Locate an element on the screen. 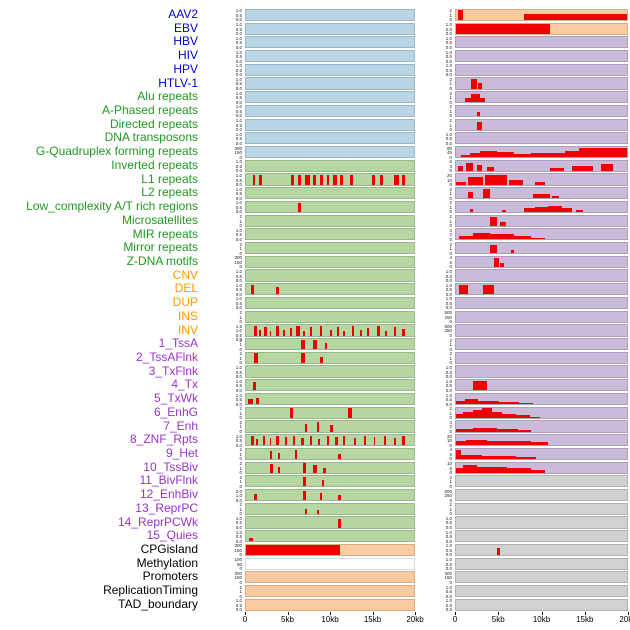 This screenshot has height=630, width=630. track-label: 7_Enh is located at coordinates (180, 426).